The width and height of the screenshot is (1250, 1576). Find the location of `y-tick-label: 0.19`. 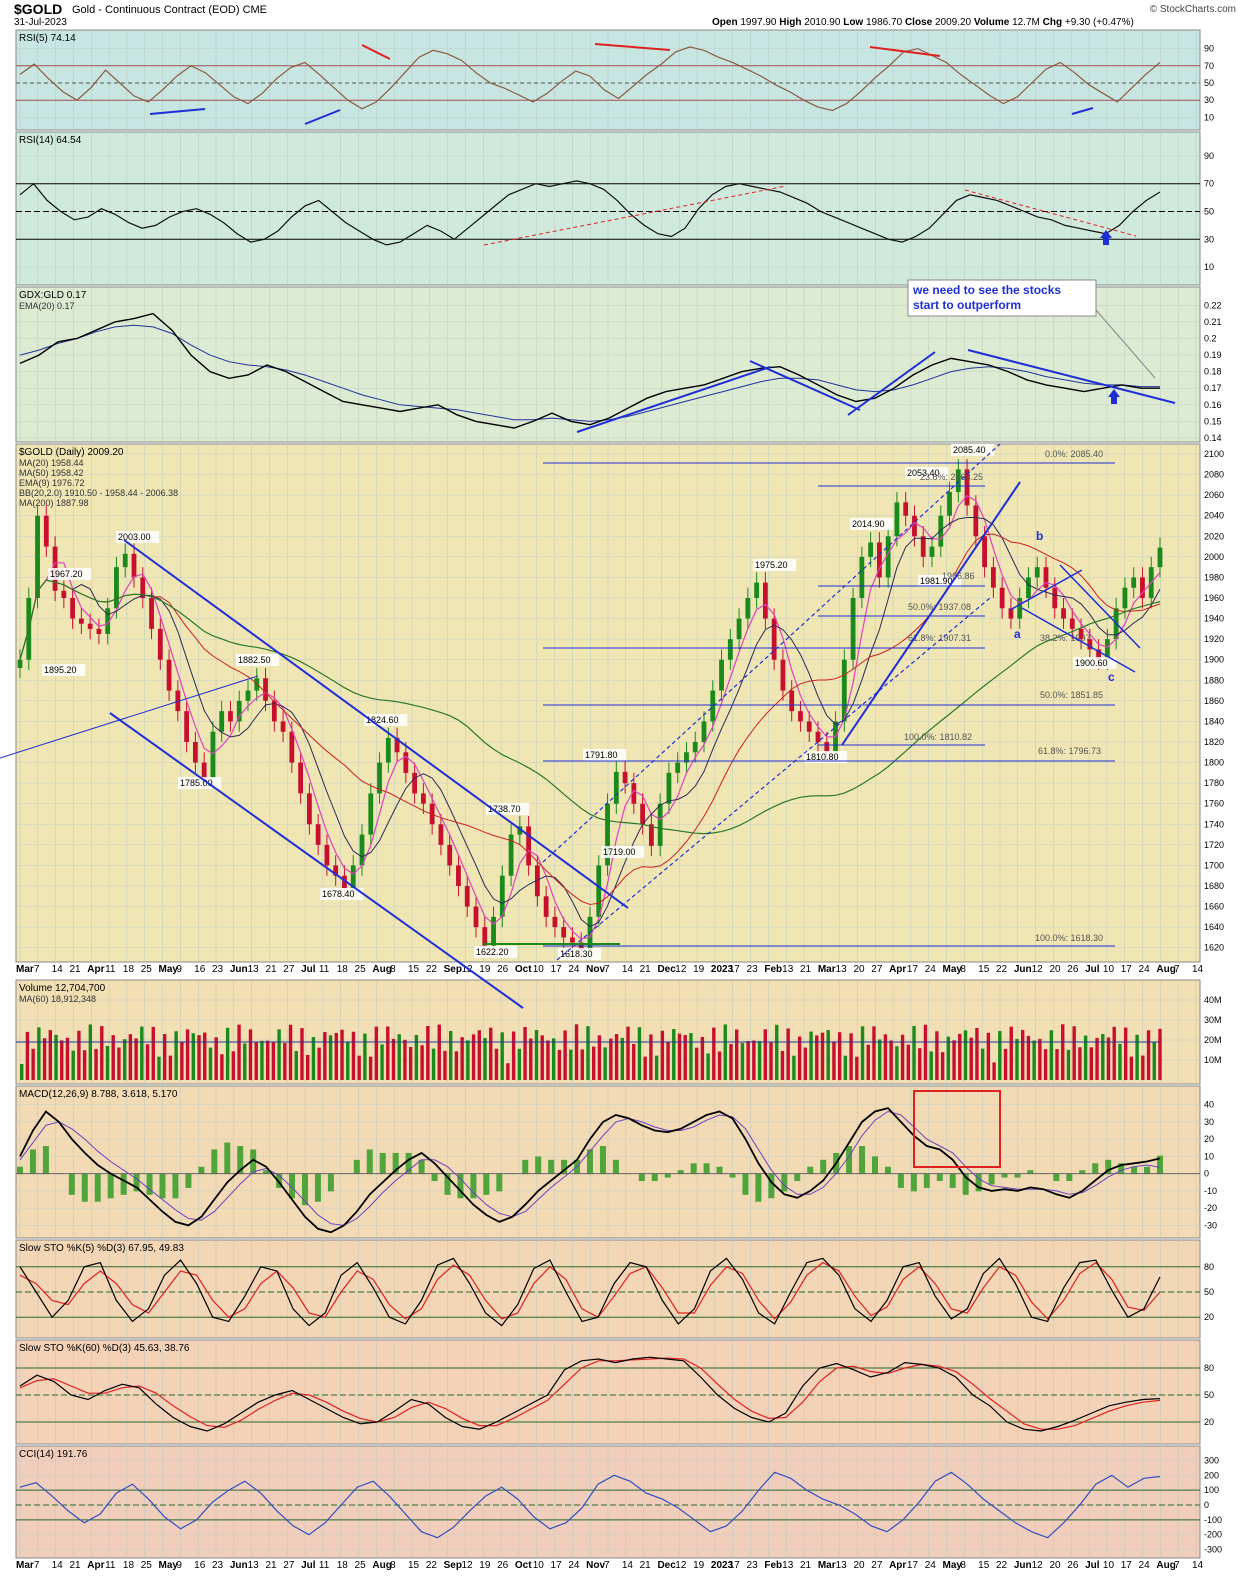

y-tick-label: 0.19 is located at coordinates (1213, 355).